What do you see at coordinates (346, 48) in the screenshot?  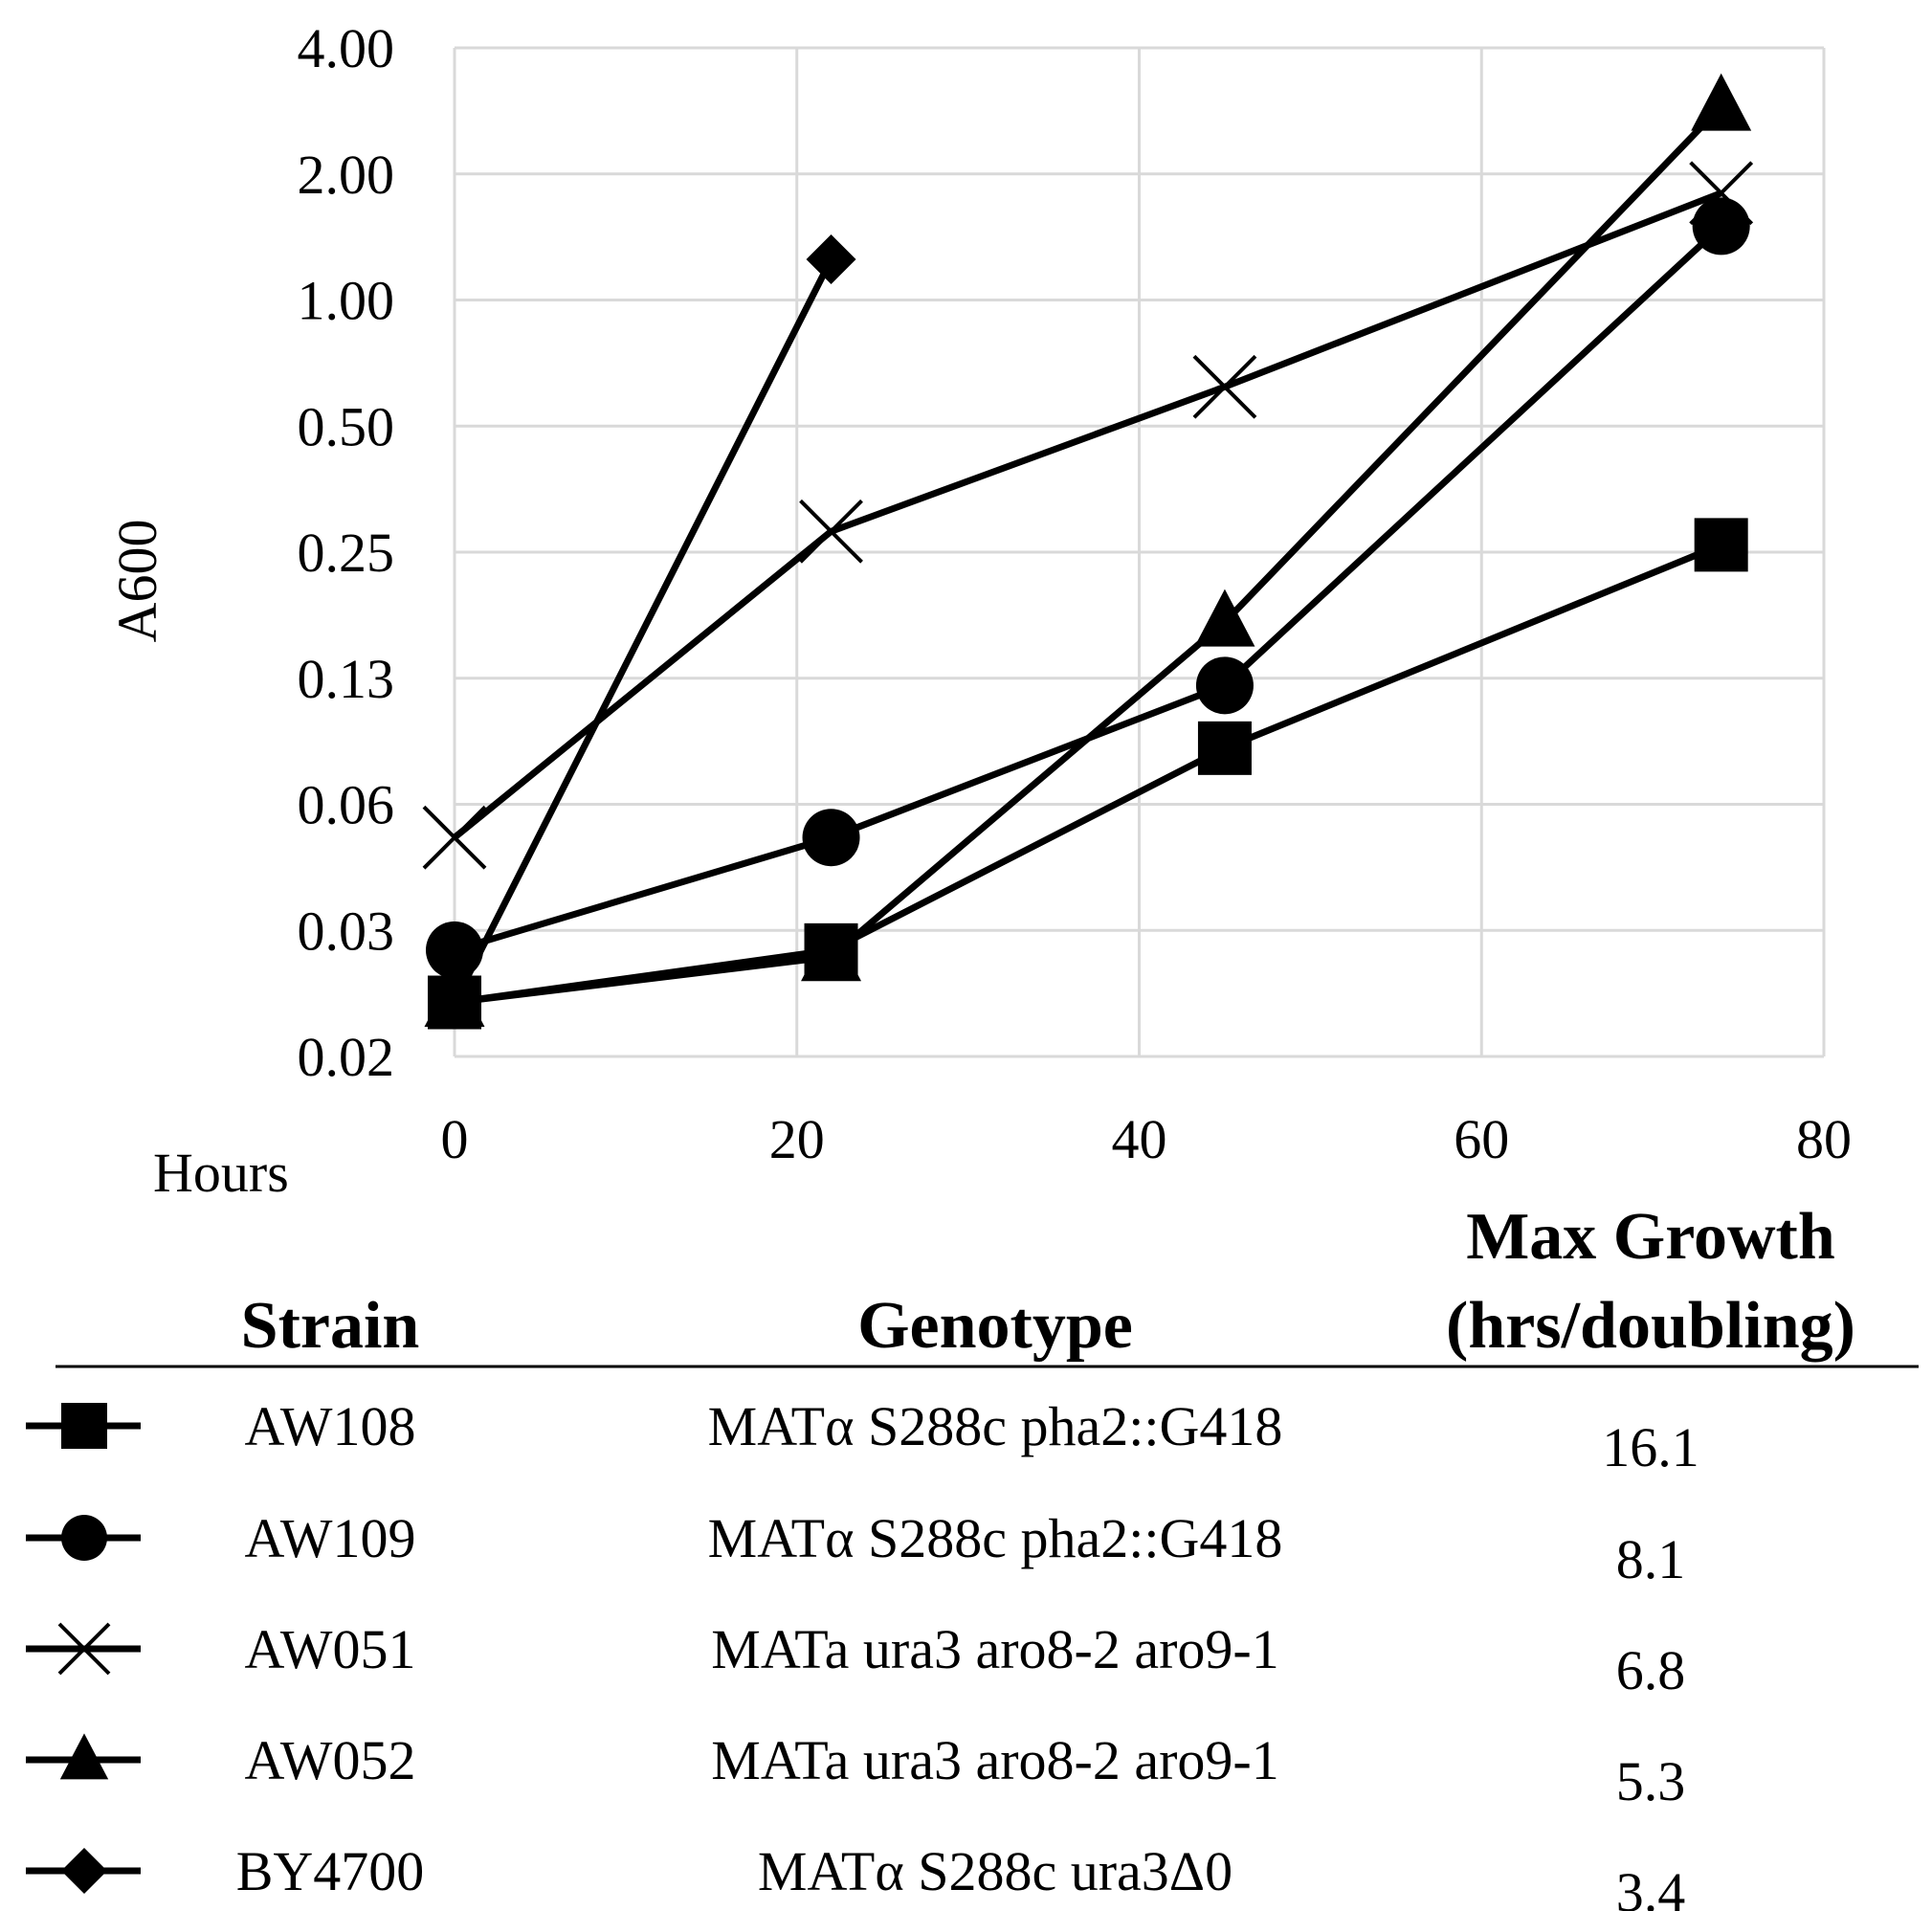 I see `y-tick-label: 4.00` at bounding box center [346, 48].